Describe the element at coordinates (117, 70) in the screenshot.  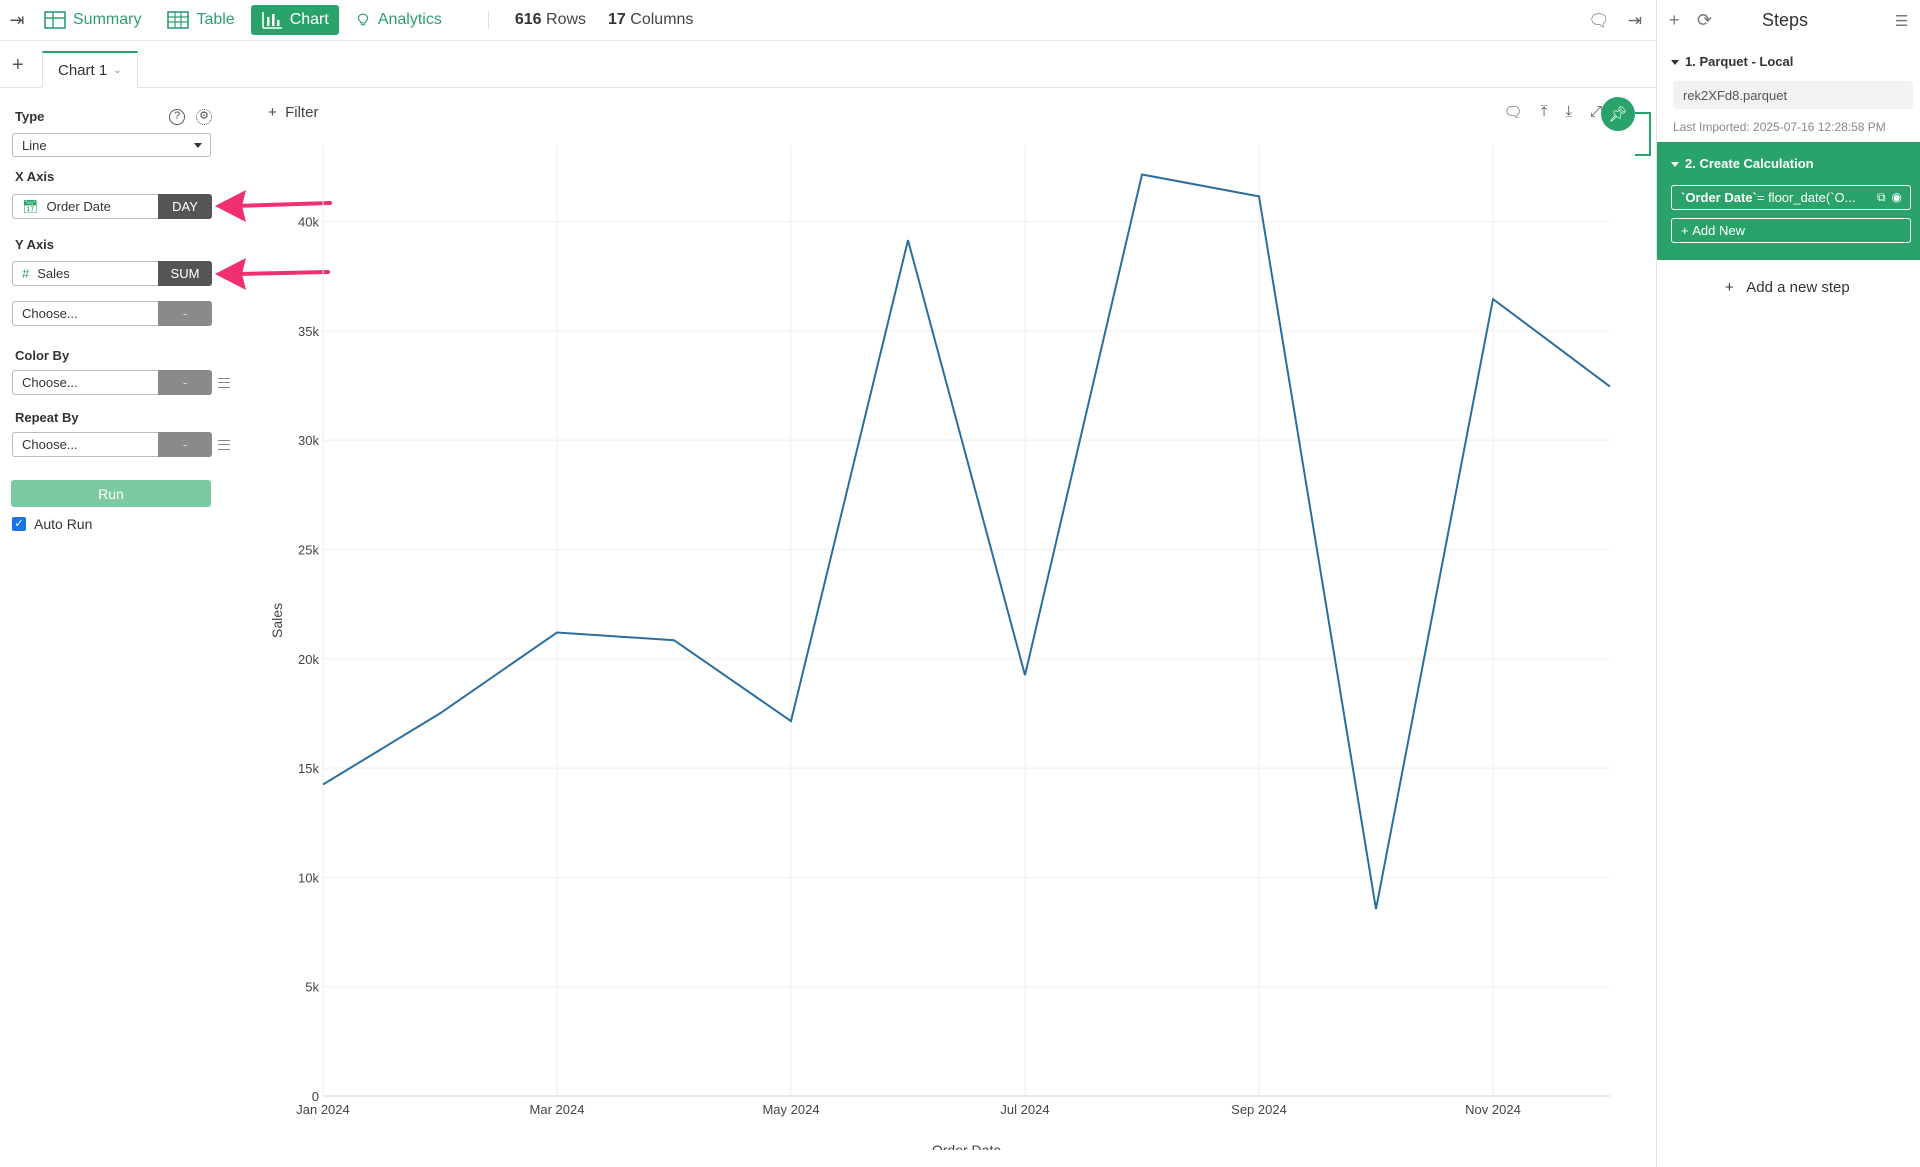
I see `chevron-down-icon: ⌄` at that location.